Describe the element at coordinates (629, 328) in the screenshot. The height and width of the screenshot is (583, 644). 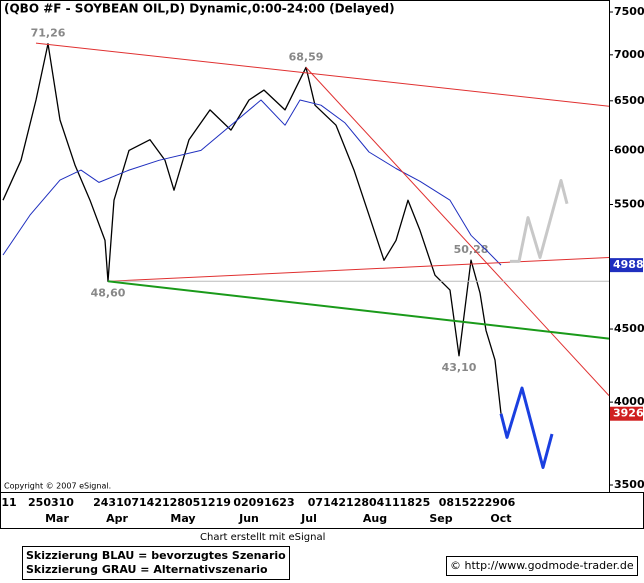
I see `y-tick-label: 4500` at that location.